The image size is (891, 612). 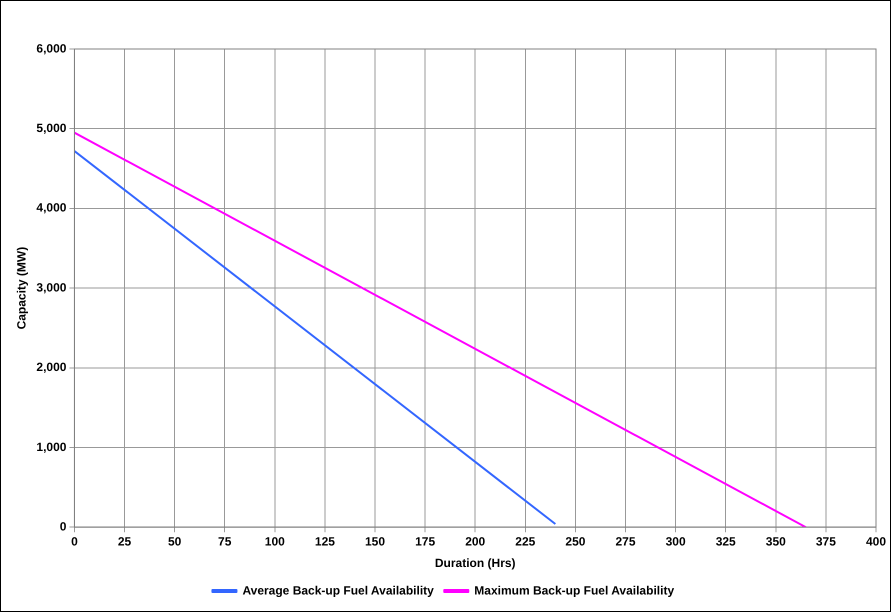 I want to click on x-tick-label: 125, so click(x=325, y=541).